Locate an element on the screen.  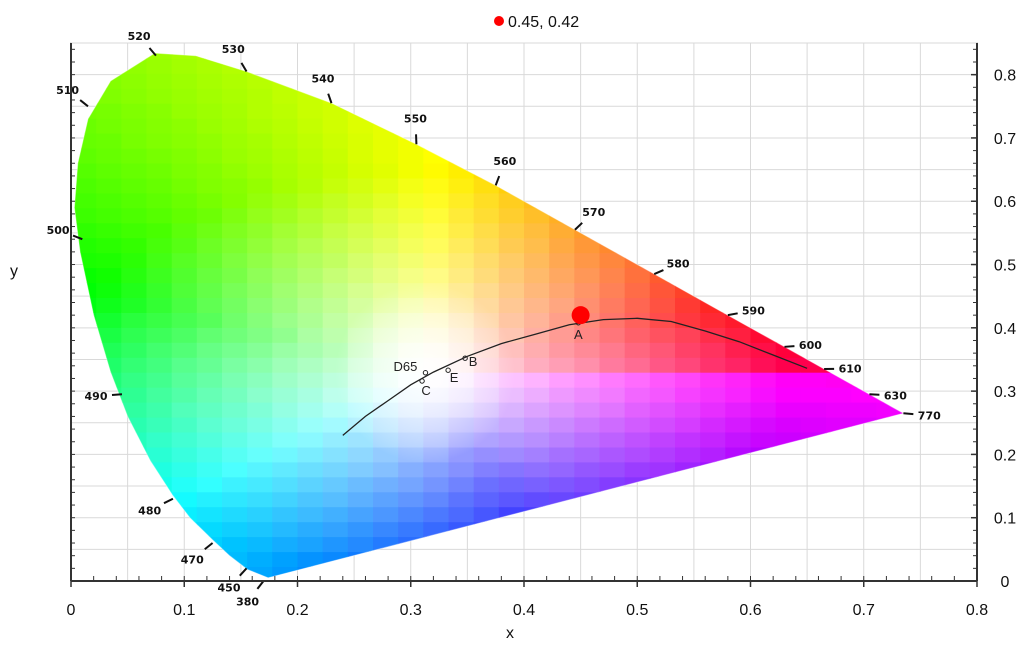
wavelength-label: 560 is located at coordinates (504, 161).